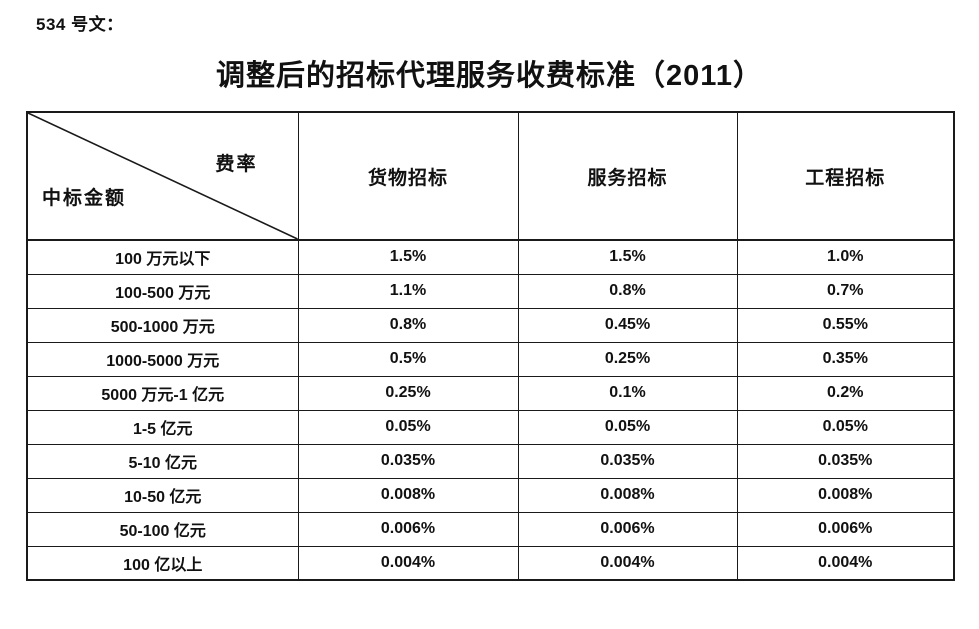 The height and width of the screenshot is (629, 979). What do you see at coordinates (236, 164) in the screenshot?
I see `corner-label-fee-rate: 费率` at bounding box center [236, 164].